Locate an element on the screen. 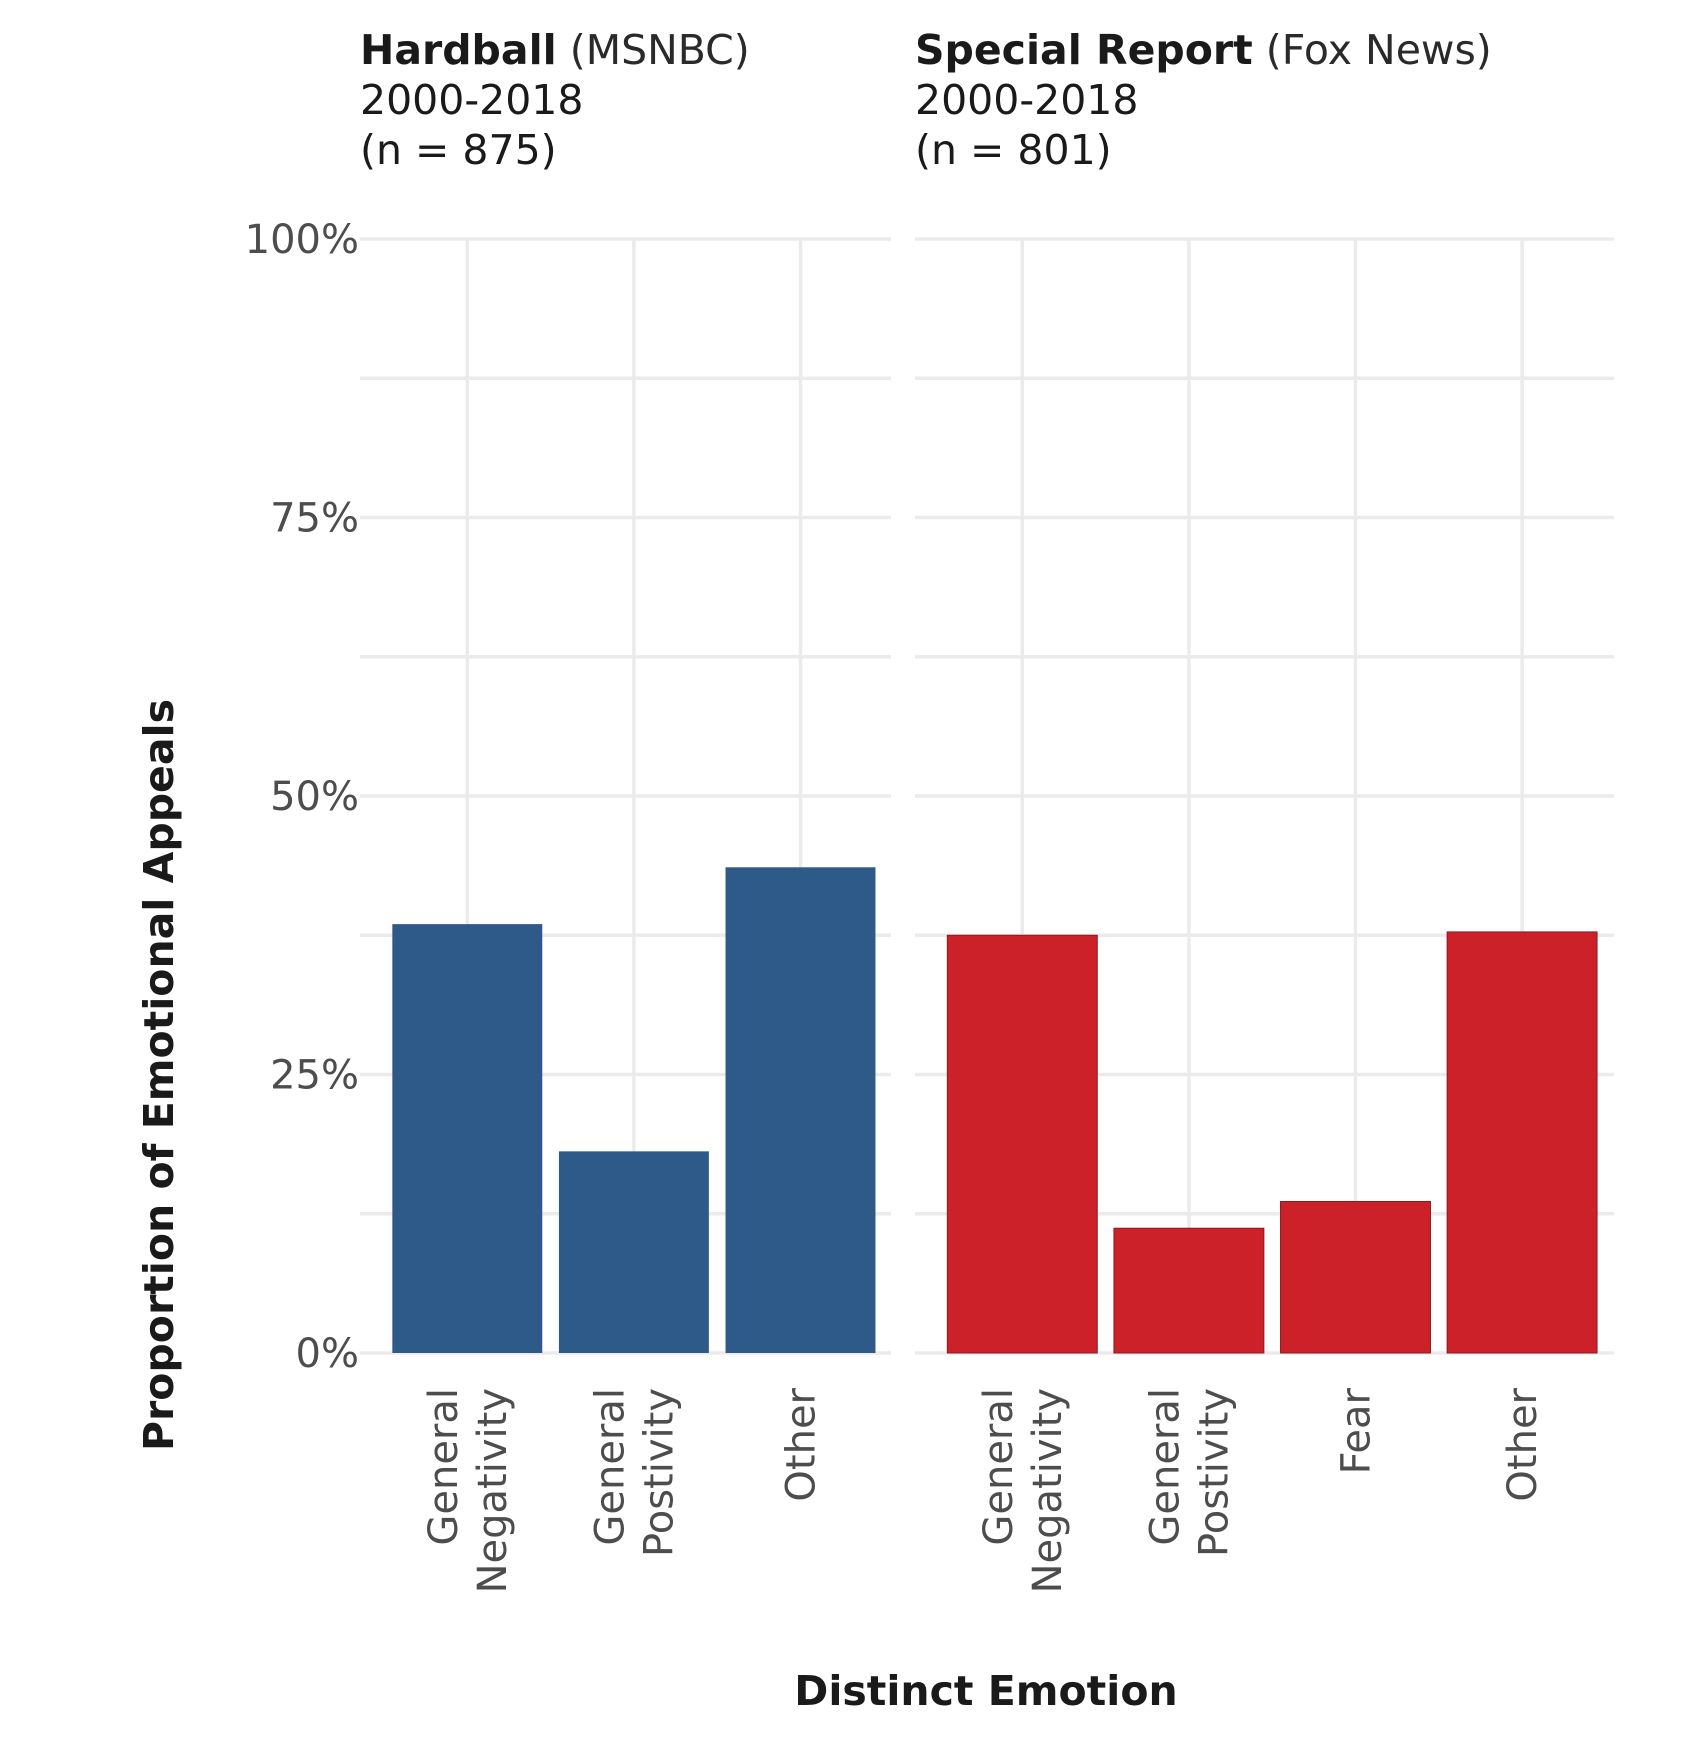 This screenshot has height=1748, width=1691. y-axis-title: Proportion of Emotional Appeals is located at coordinates (159, 1075).